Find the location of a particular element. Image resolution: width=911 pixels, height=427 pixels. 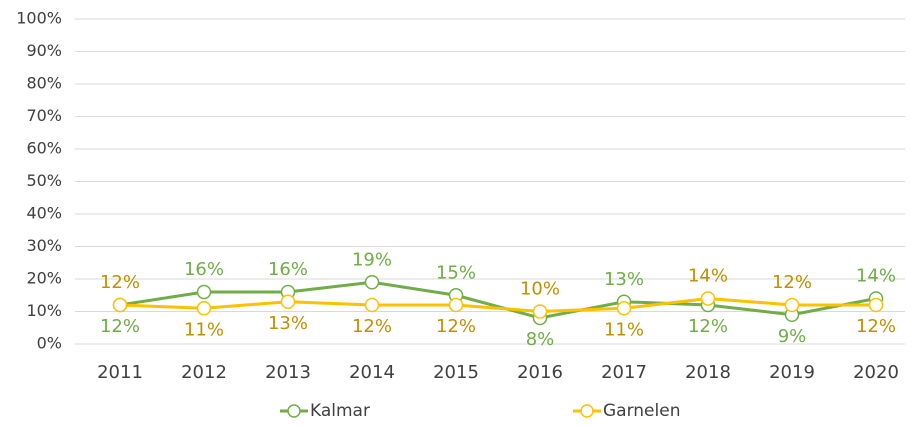

legend-label: Kalmar is located at coordinates (340, 411).